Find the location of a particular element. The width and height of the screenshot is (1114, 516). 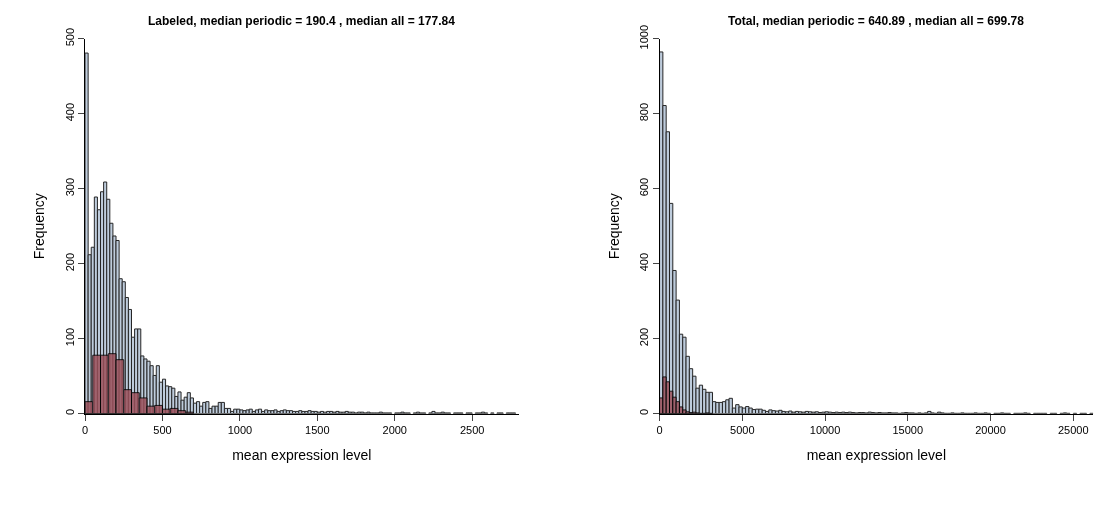

x-tick-label: 2000 is located at coordinates (394, 429).